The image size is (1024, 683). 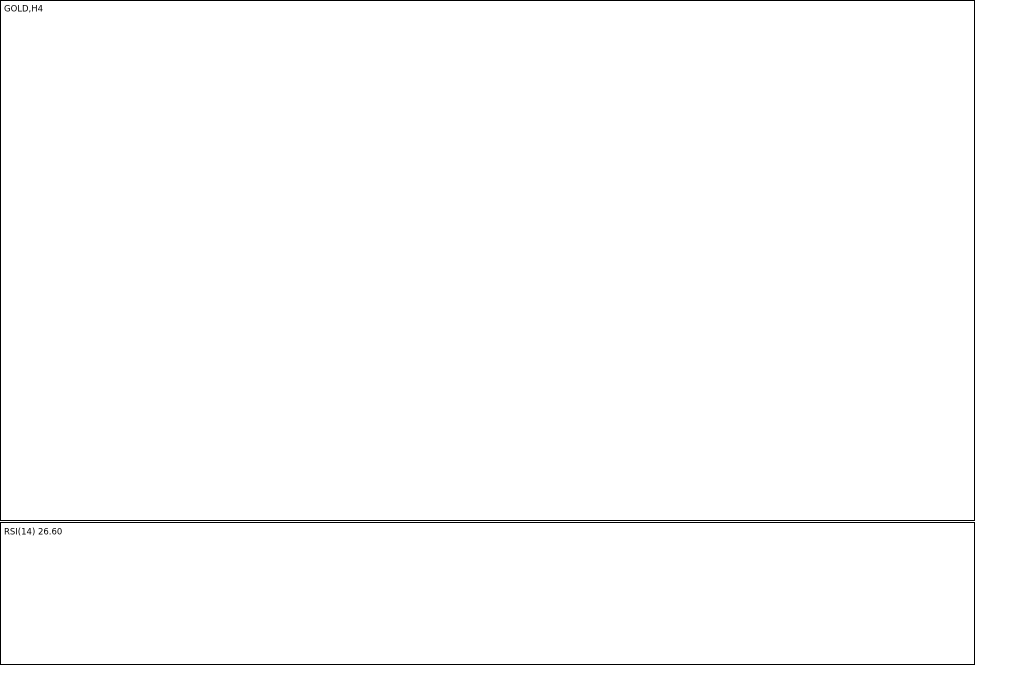 What do you see at coordinates (23, 10) in the screenshot?
I see `chart-title: GOLD,H4` at bounding box center [23, 10].